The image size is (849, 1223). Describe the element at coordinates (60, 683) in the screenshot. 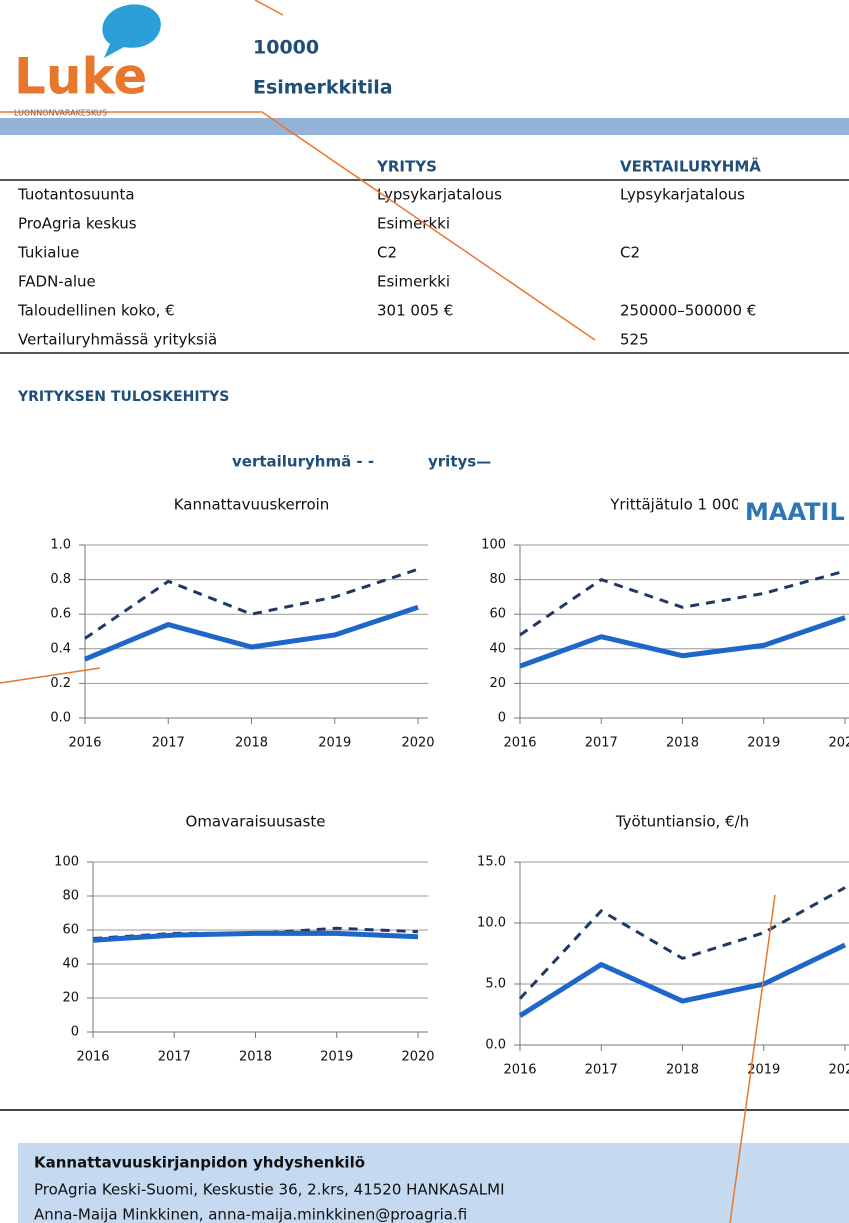

I see `y-tick-label: 0.2` at that location.